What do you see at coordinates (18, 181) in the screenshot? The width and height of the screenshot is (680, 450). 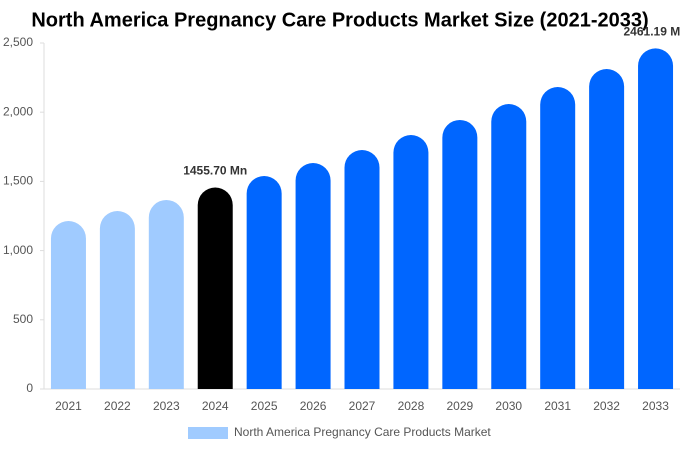 I see `y-tick-label: 1,500` at bounding box center [18, 181].